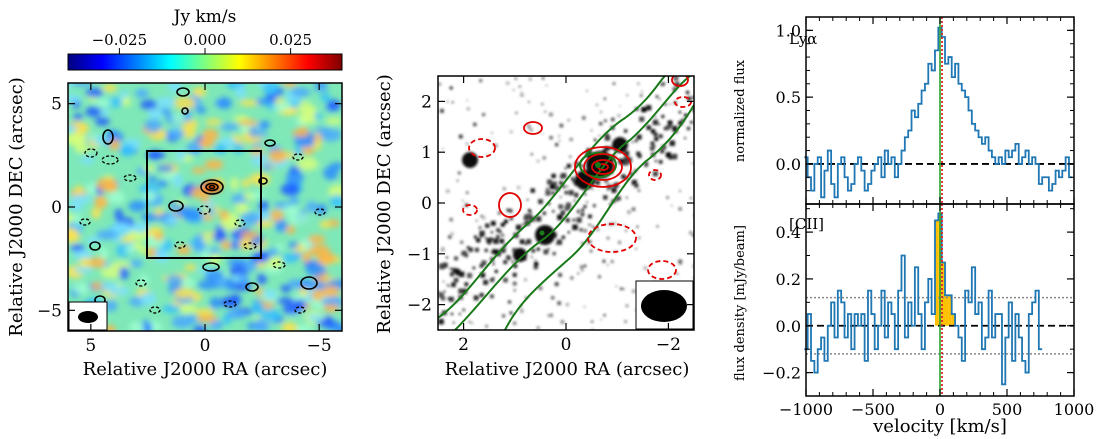 This screenshot has width=1104, height=439. Describe the element at coordinates (806, 224) in the screenshot. I see `cii-label: [CII]` at that location.